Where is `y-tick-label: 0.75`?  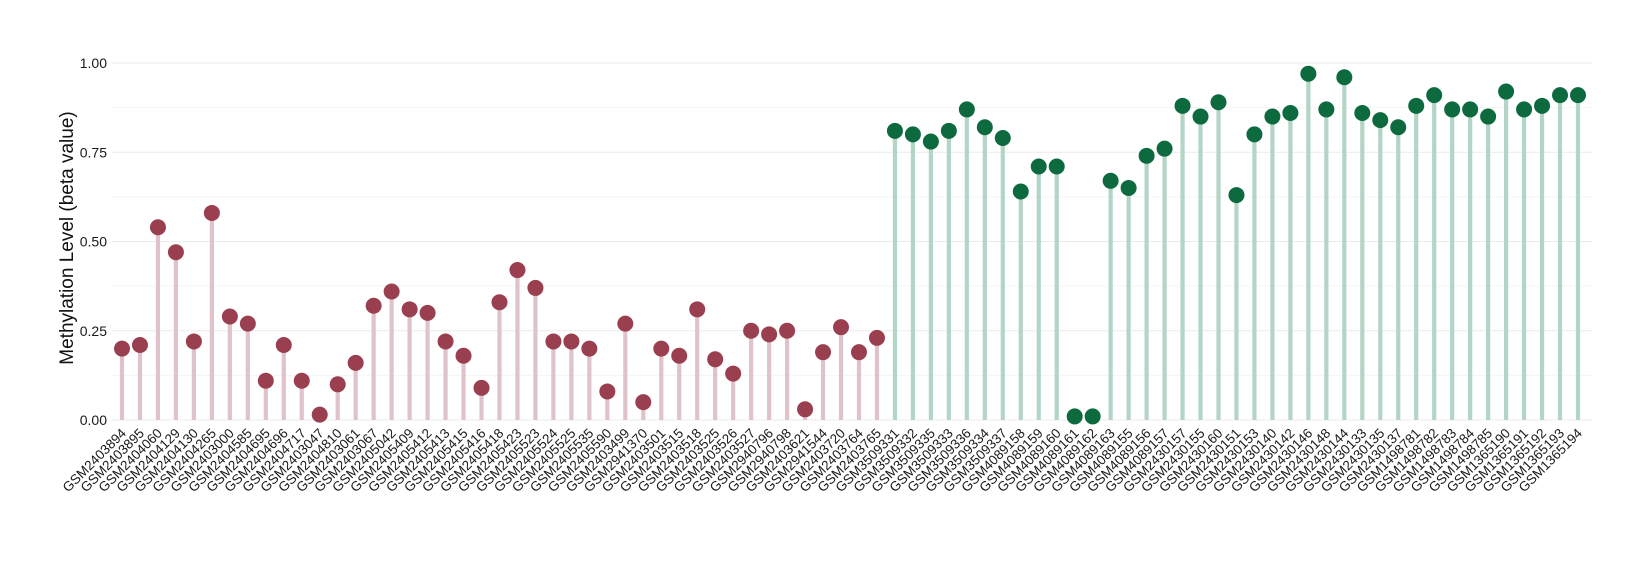
y-tick-label: 0.75 is located at coordinates (93, 152).